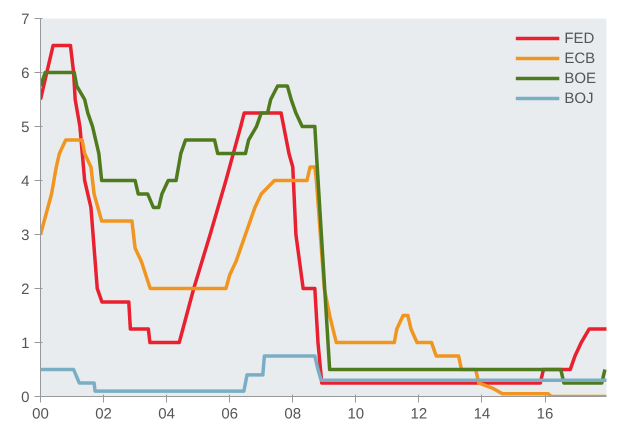 The height and width of the screenshot is (438, 622). What do you see at coordinates (482, 414) in the screenshot?
I see `x-tick-label: 14` at bounding box center [482, 414].